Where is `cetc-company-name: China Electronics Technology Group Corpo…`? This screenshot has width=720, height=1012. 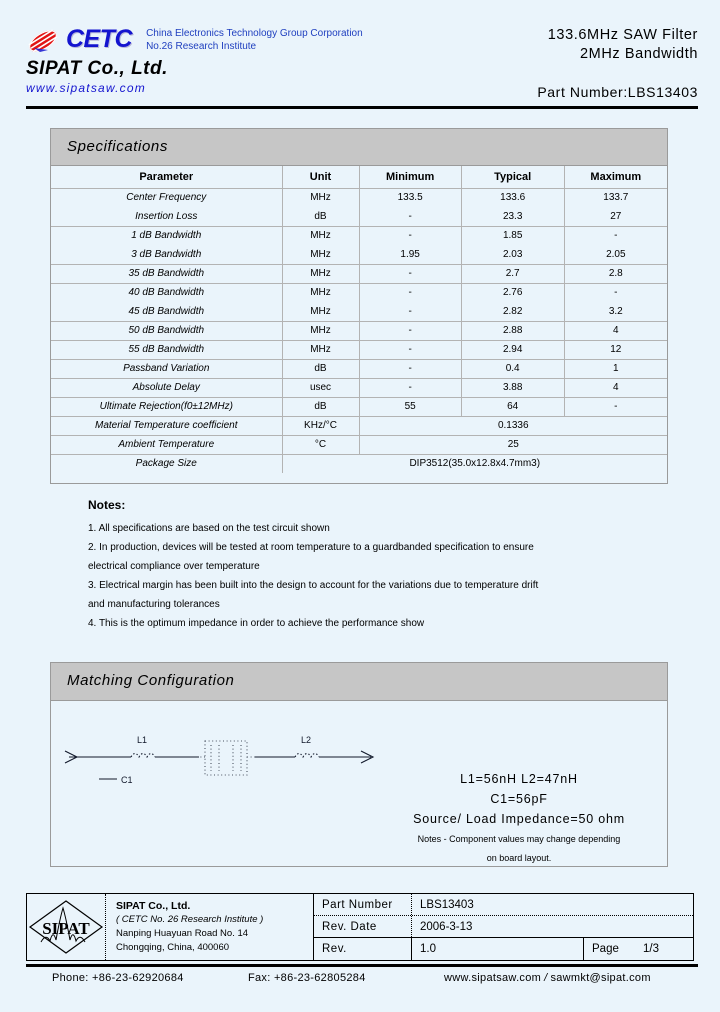
cetc-company-name: China Electronics Technology Group Corpo… is located at coordinates (254, 40).